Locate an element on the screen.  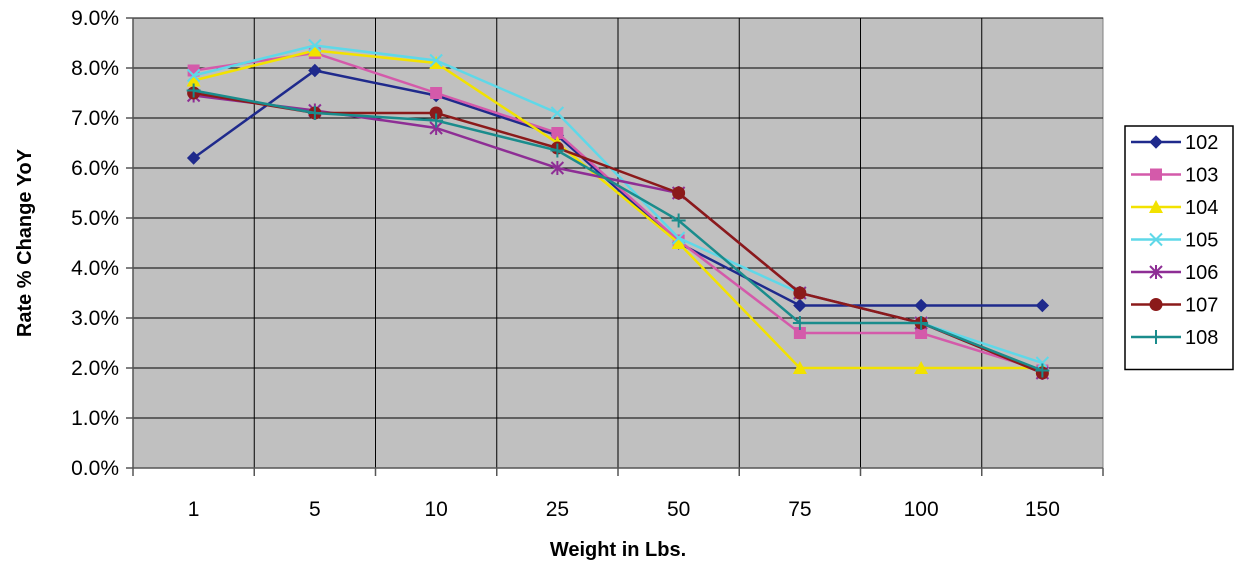
legend-label: 105 is located at coordinates (1201, 241).